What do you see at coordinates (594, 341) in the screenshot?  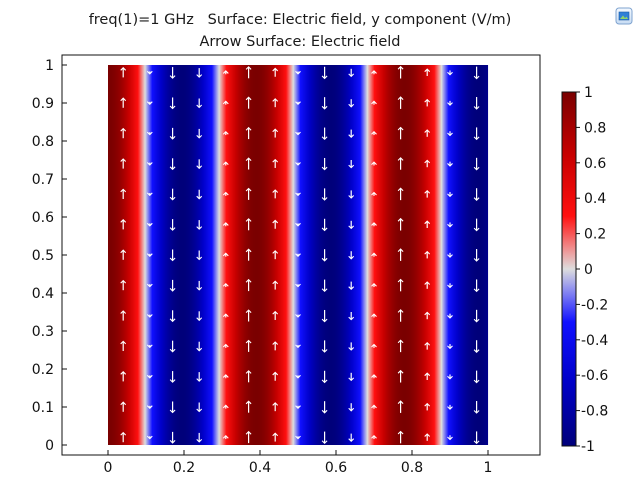 I see `colorbar-tick-label: -0.4` at bounding box center [594, 341].